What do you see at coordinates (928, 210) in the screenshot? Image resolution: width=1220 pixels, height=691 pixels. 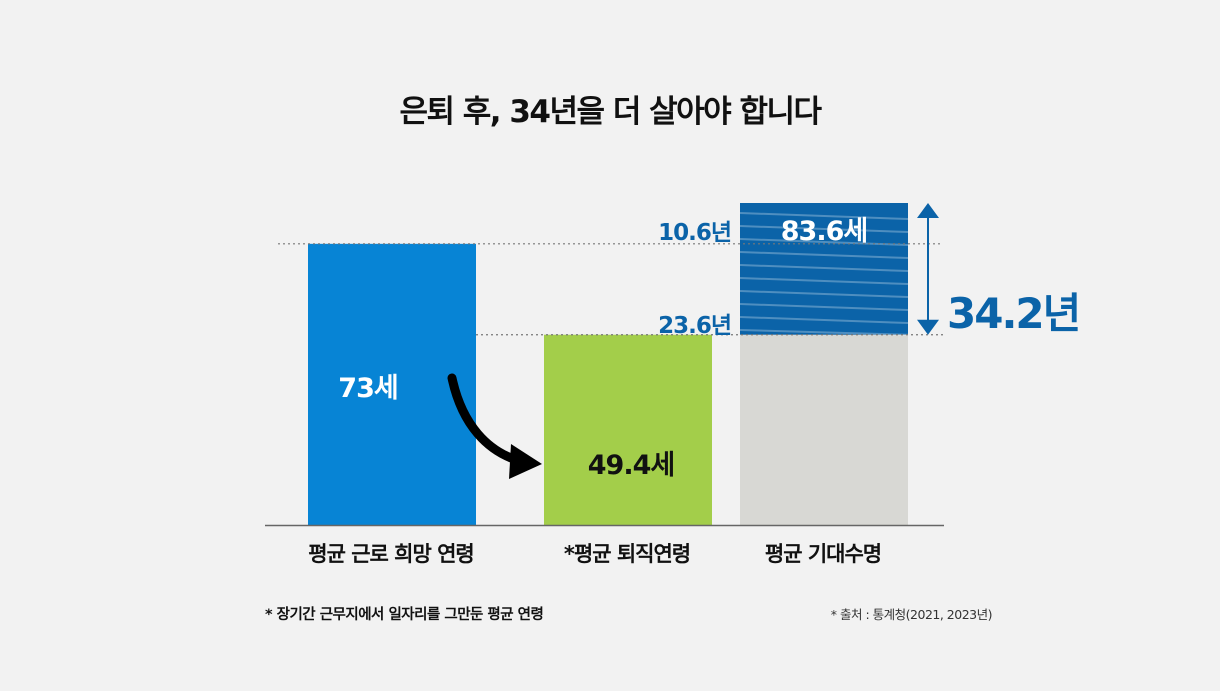 I see `span-arrow-up-icon` at bounding box center [928, 210].